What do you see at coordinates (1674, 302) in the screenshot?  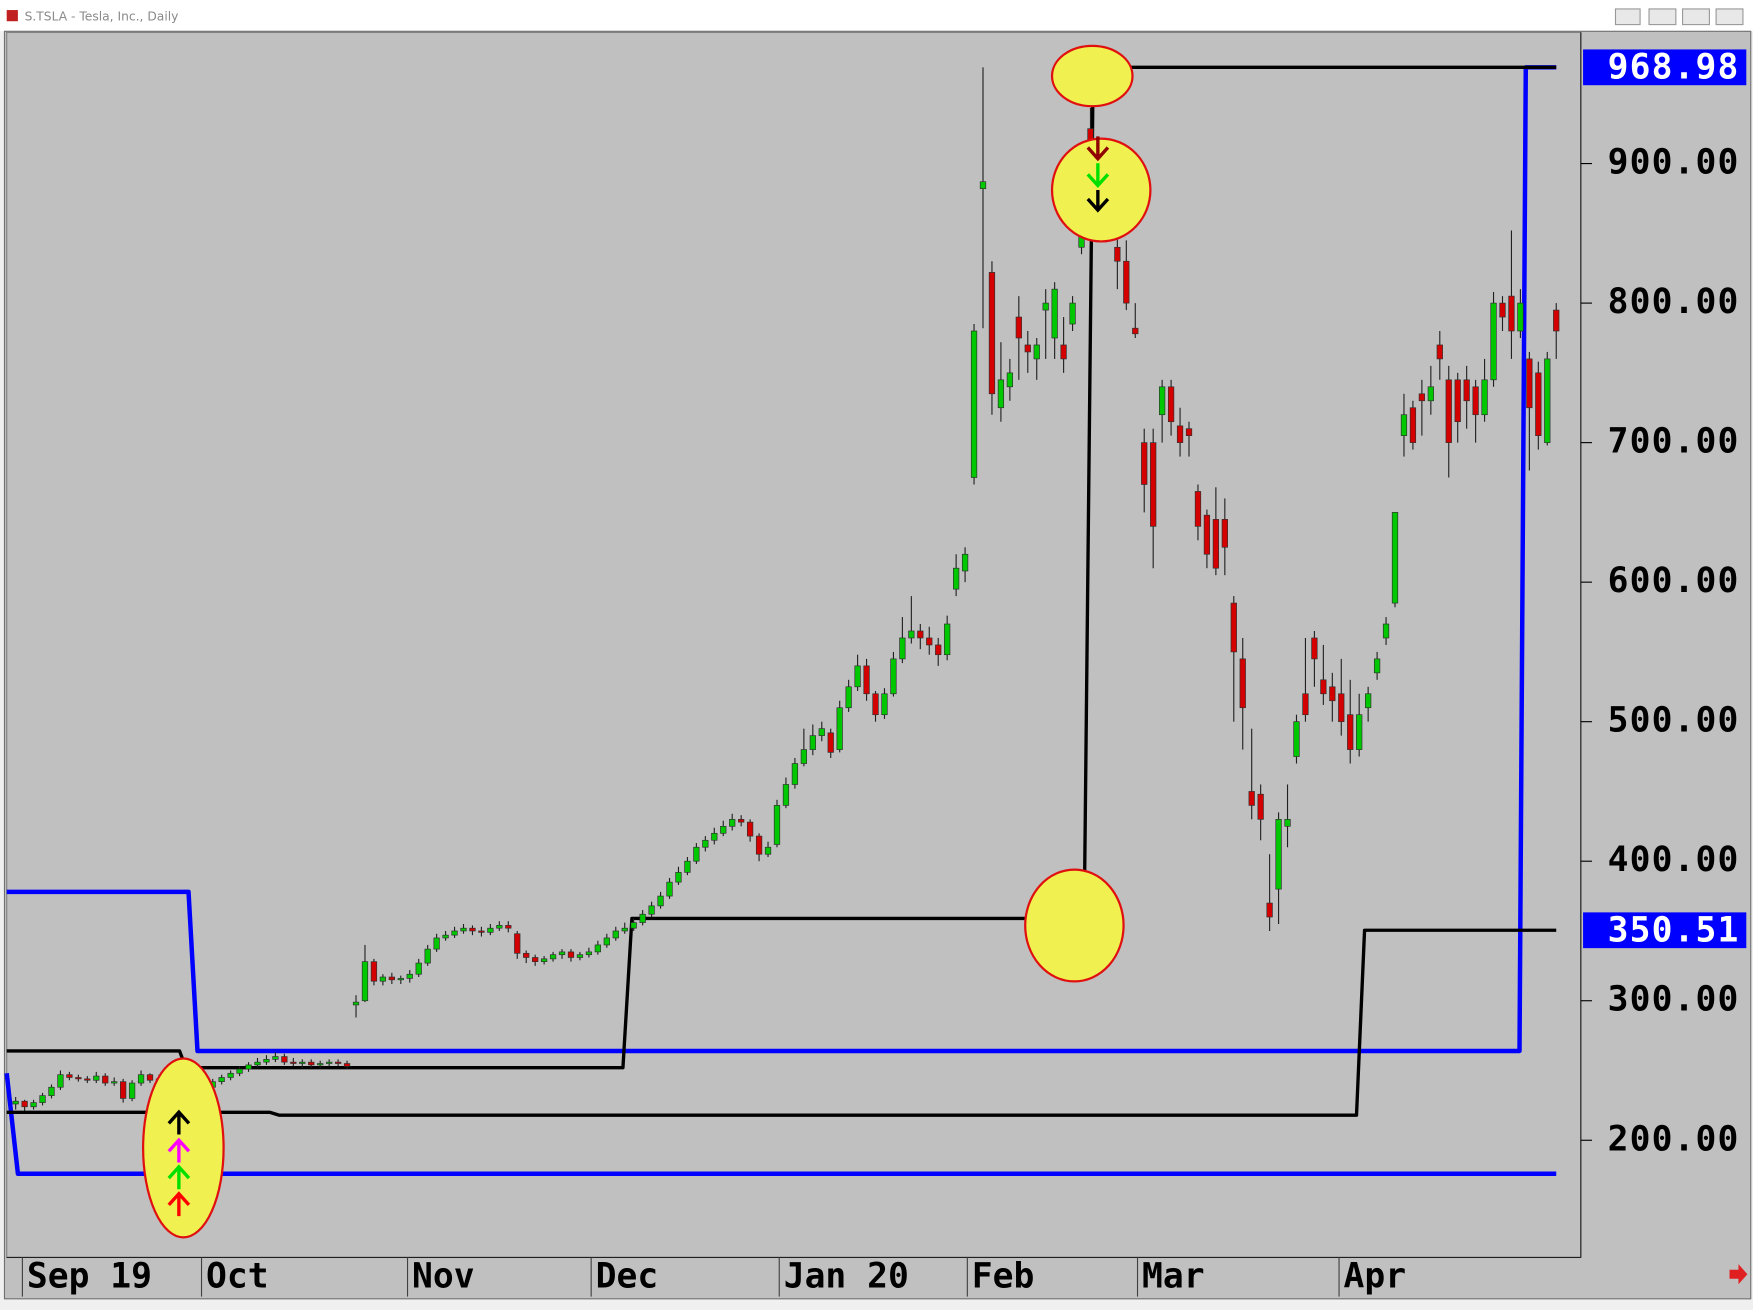 I see `y-tick-label: 800.00` at bounding box center [1674, 302].